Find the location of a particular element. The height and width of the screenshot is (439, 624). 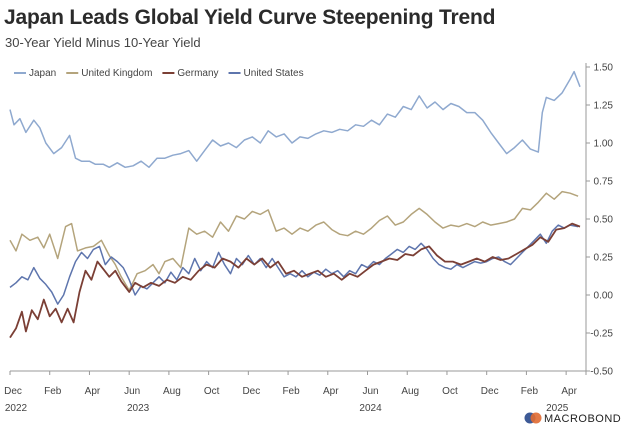

brand-icon is located at coordinates (533, 418).